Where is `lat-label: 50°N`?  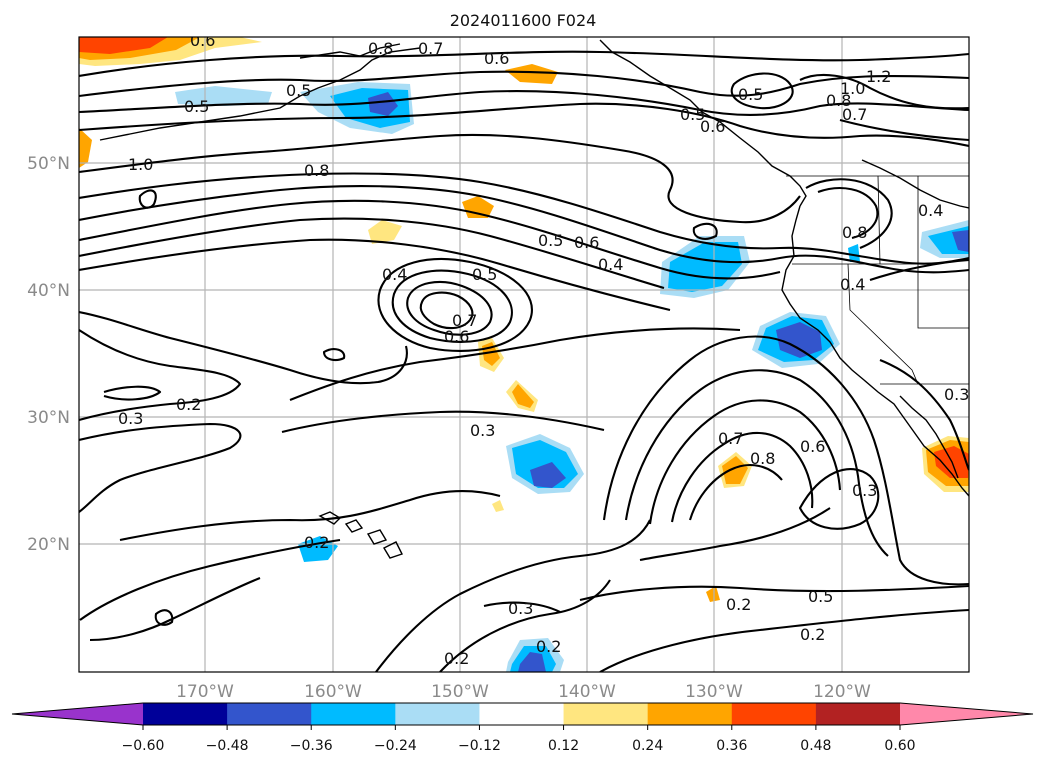
lat-label: 50°N is located at coordinates (48, 164).